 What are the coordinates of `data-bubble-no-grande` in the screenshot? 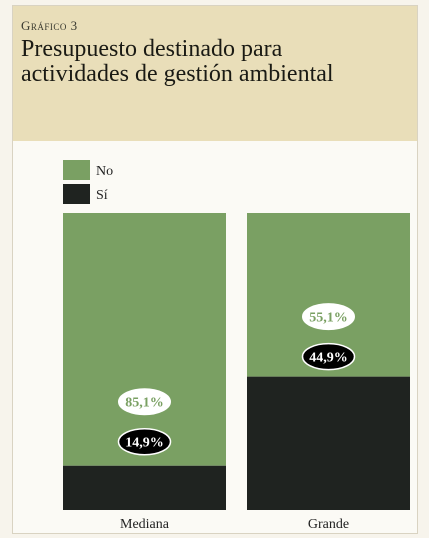 It's located at (328, 317).